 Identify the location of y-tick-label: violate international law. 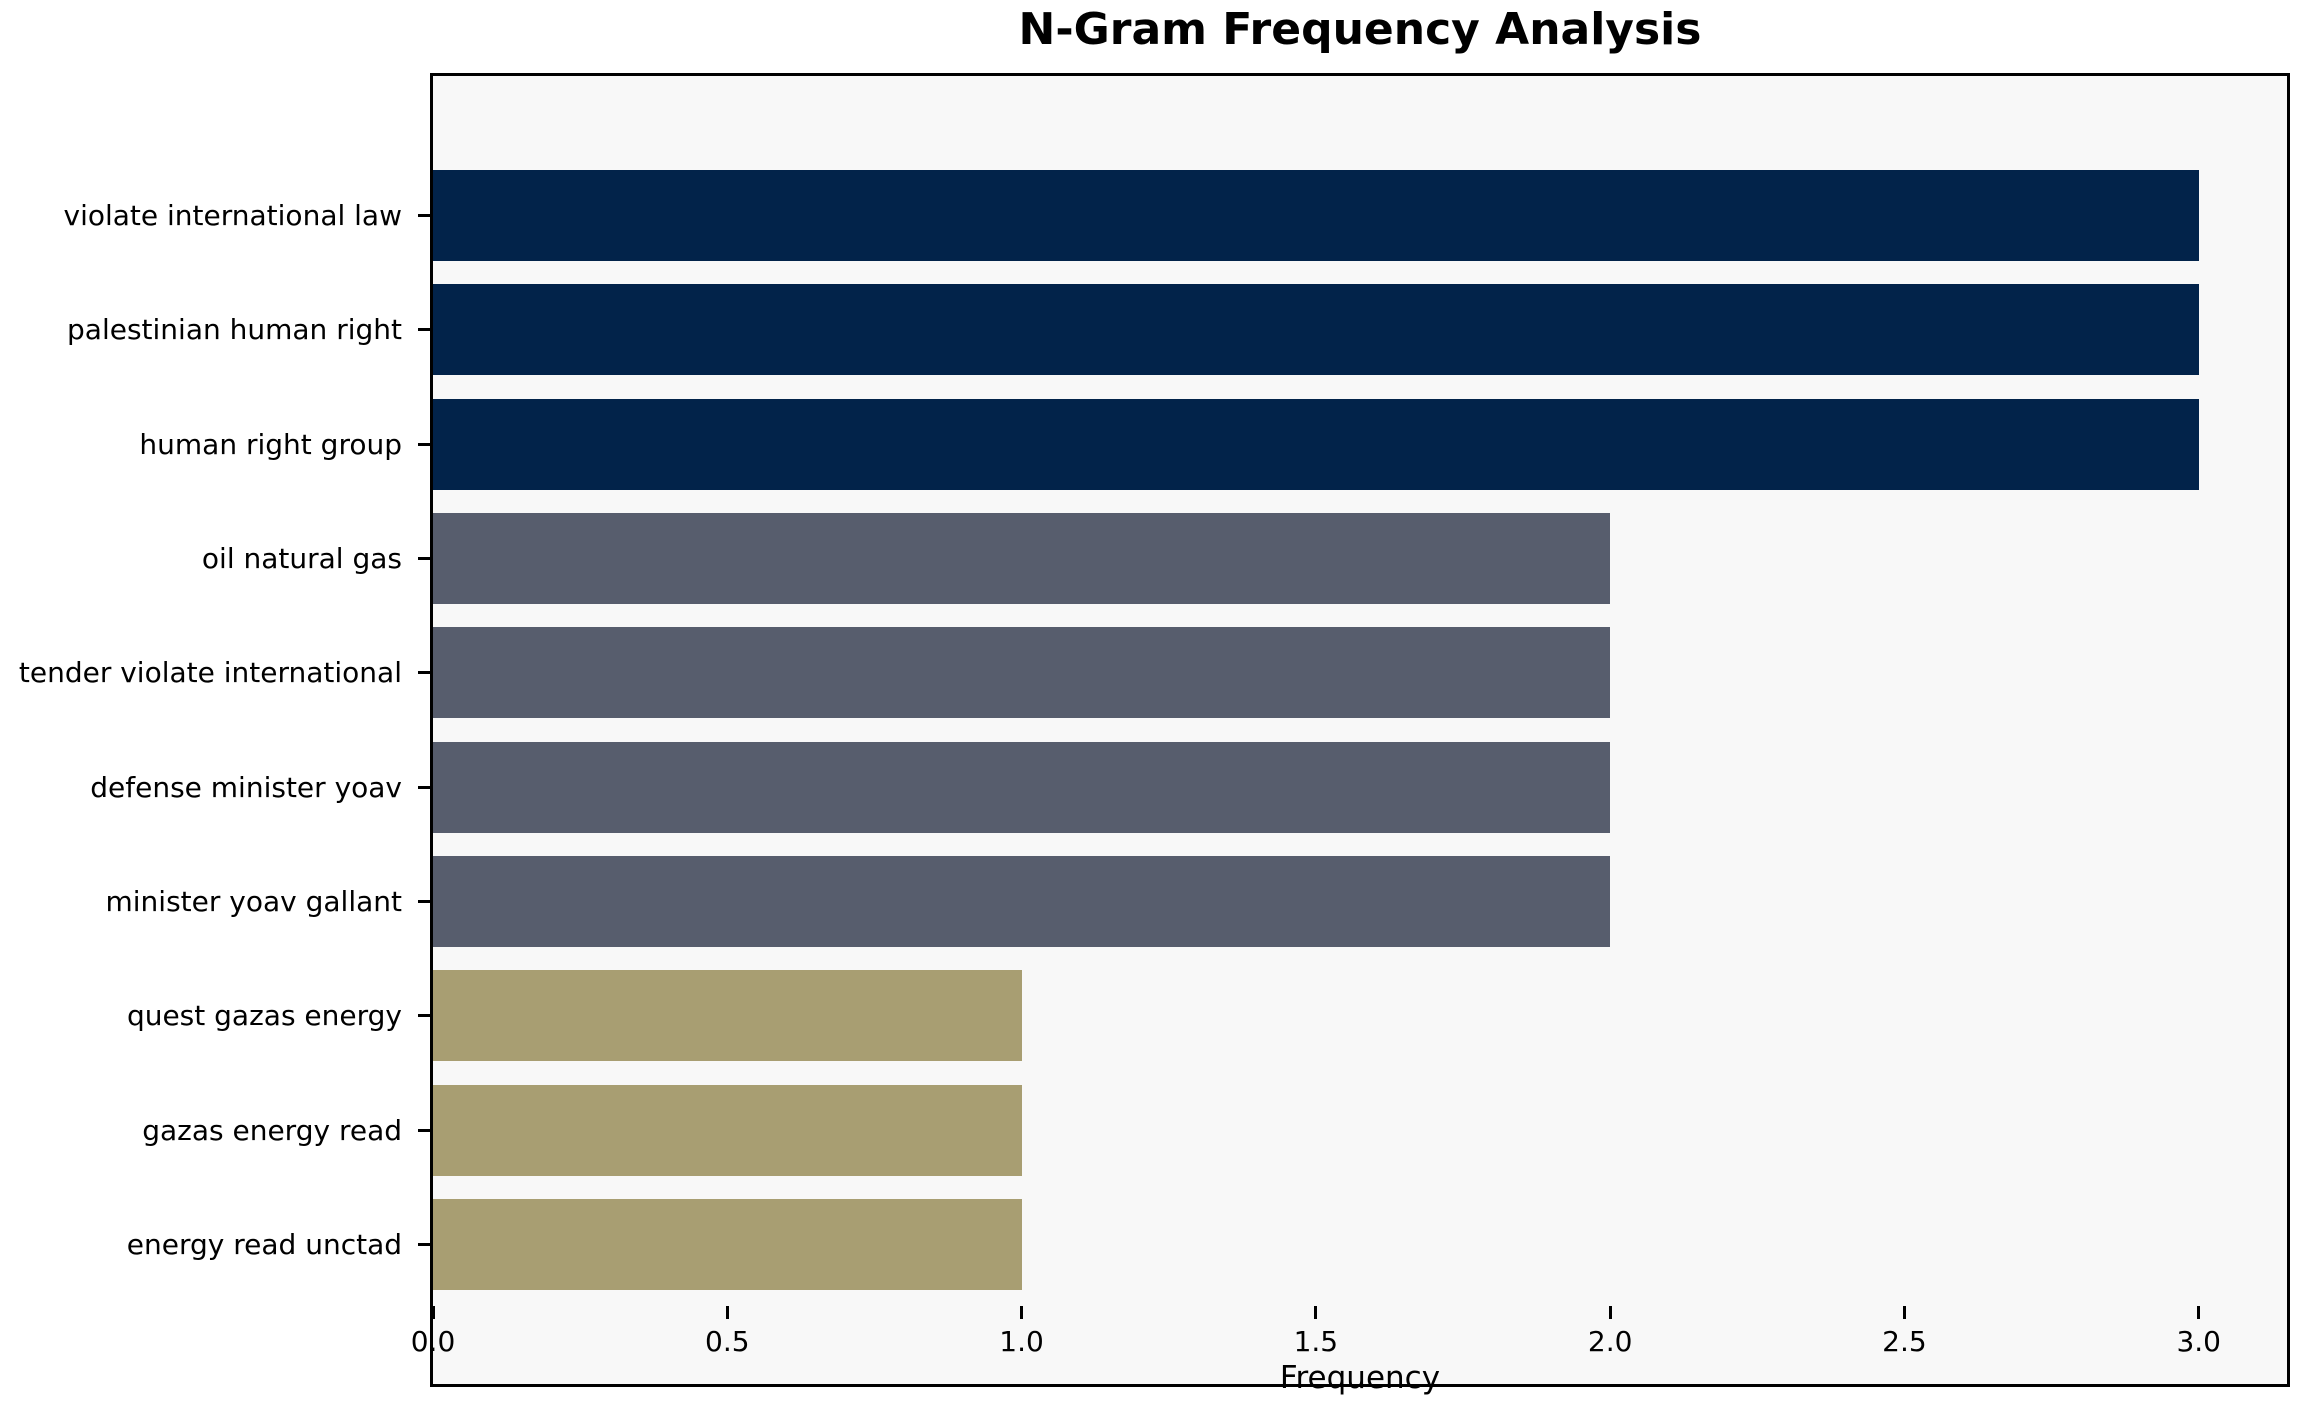
(233, 215).